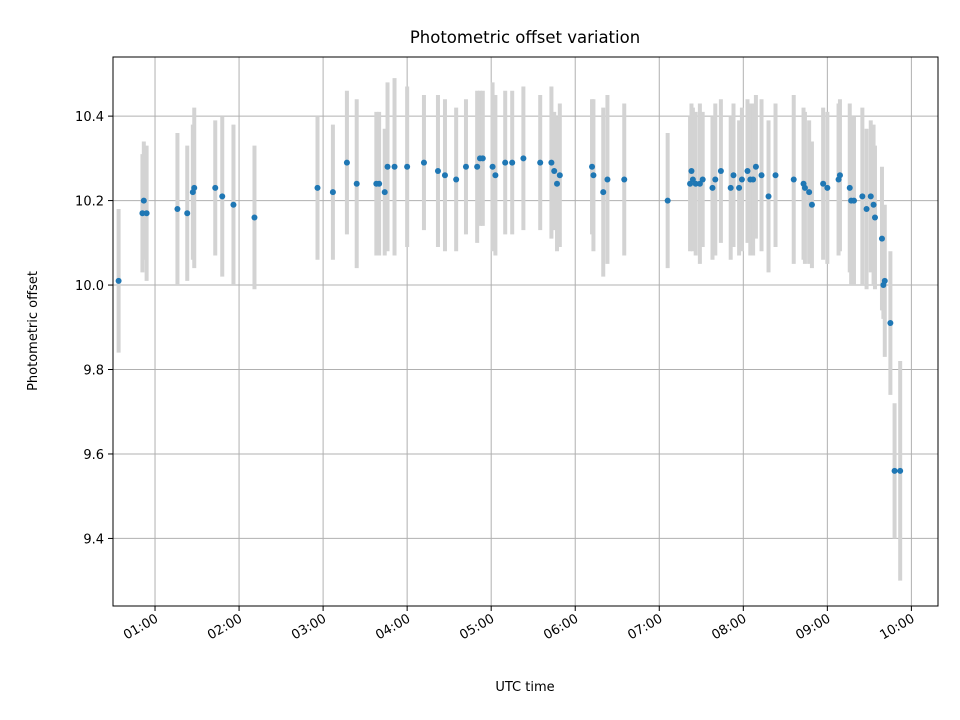 Image resolution: width=960 pixels, height=720 pixels. Describe the element at coordinates (33, 331) in the screenshot. I see `y-axis-label: Photometric offset` at that location.